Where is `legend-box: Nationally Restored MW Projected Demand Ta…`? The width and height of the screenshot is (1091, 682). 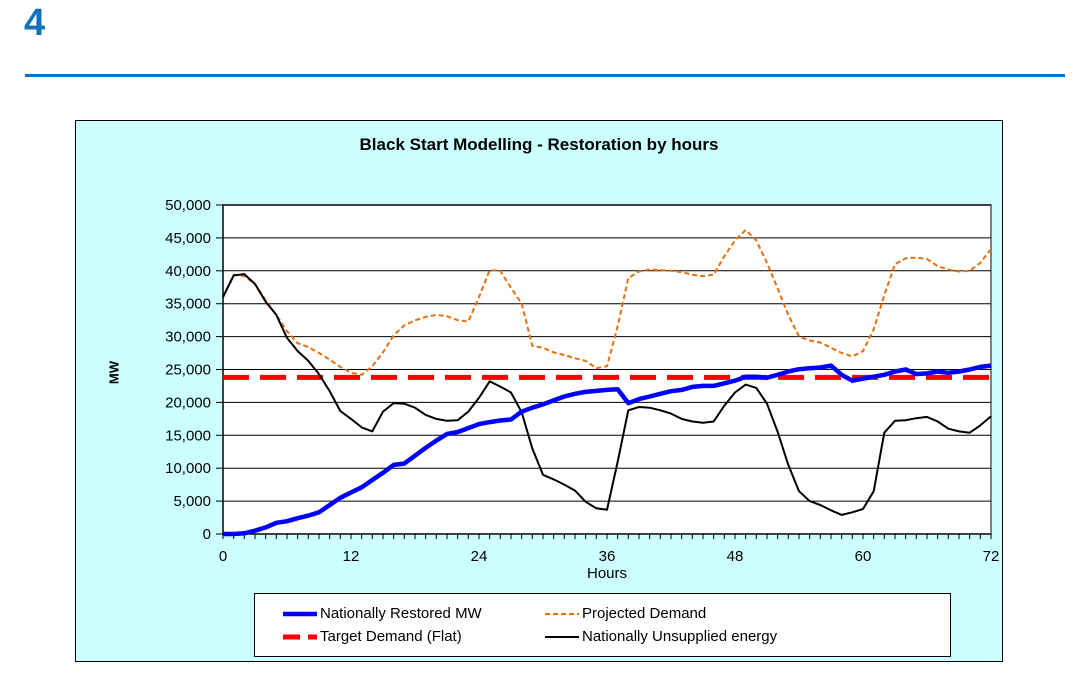 legend-box: Nationally Restored MW Projected Demand Ta… is located at coordinates (602, 625).